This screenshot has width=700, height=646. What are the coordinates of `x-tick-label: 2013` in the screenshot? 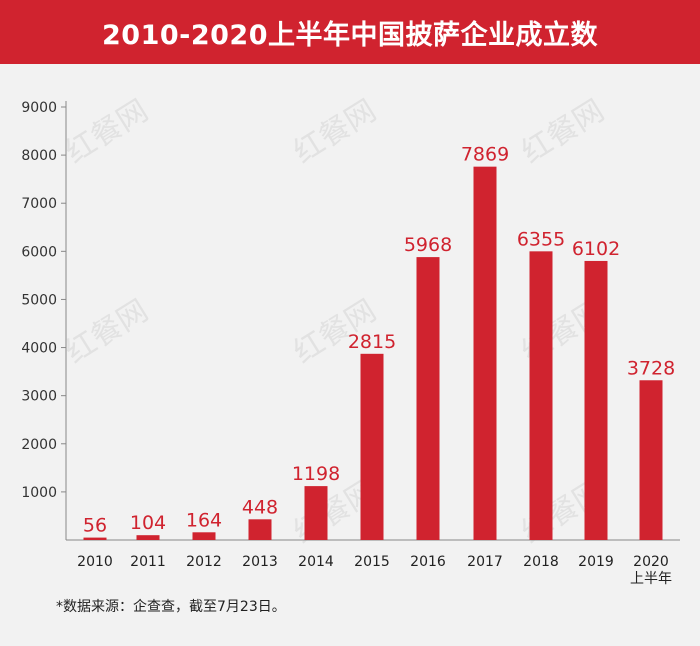 It's located at (260, 562).